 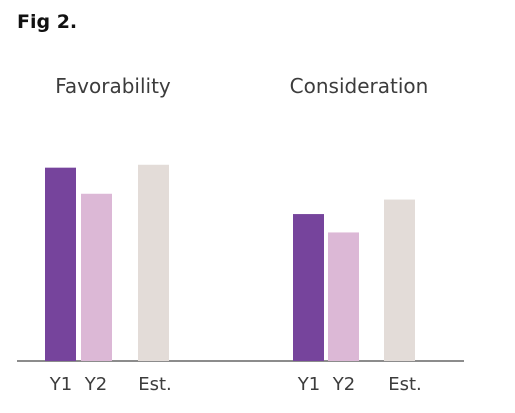 What do you see at coordinates (399, 280) in the screenshot?
I see `bar-consideration-est` at bounding box center [399, 280].